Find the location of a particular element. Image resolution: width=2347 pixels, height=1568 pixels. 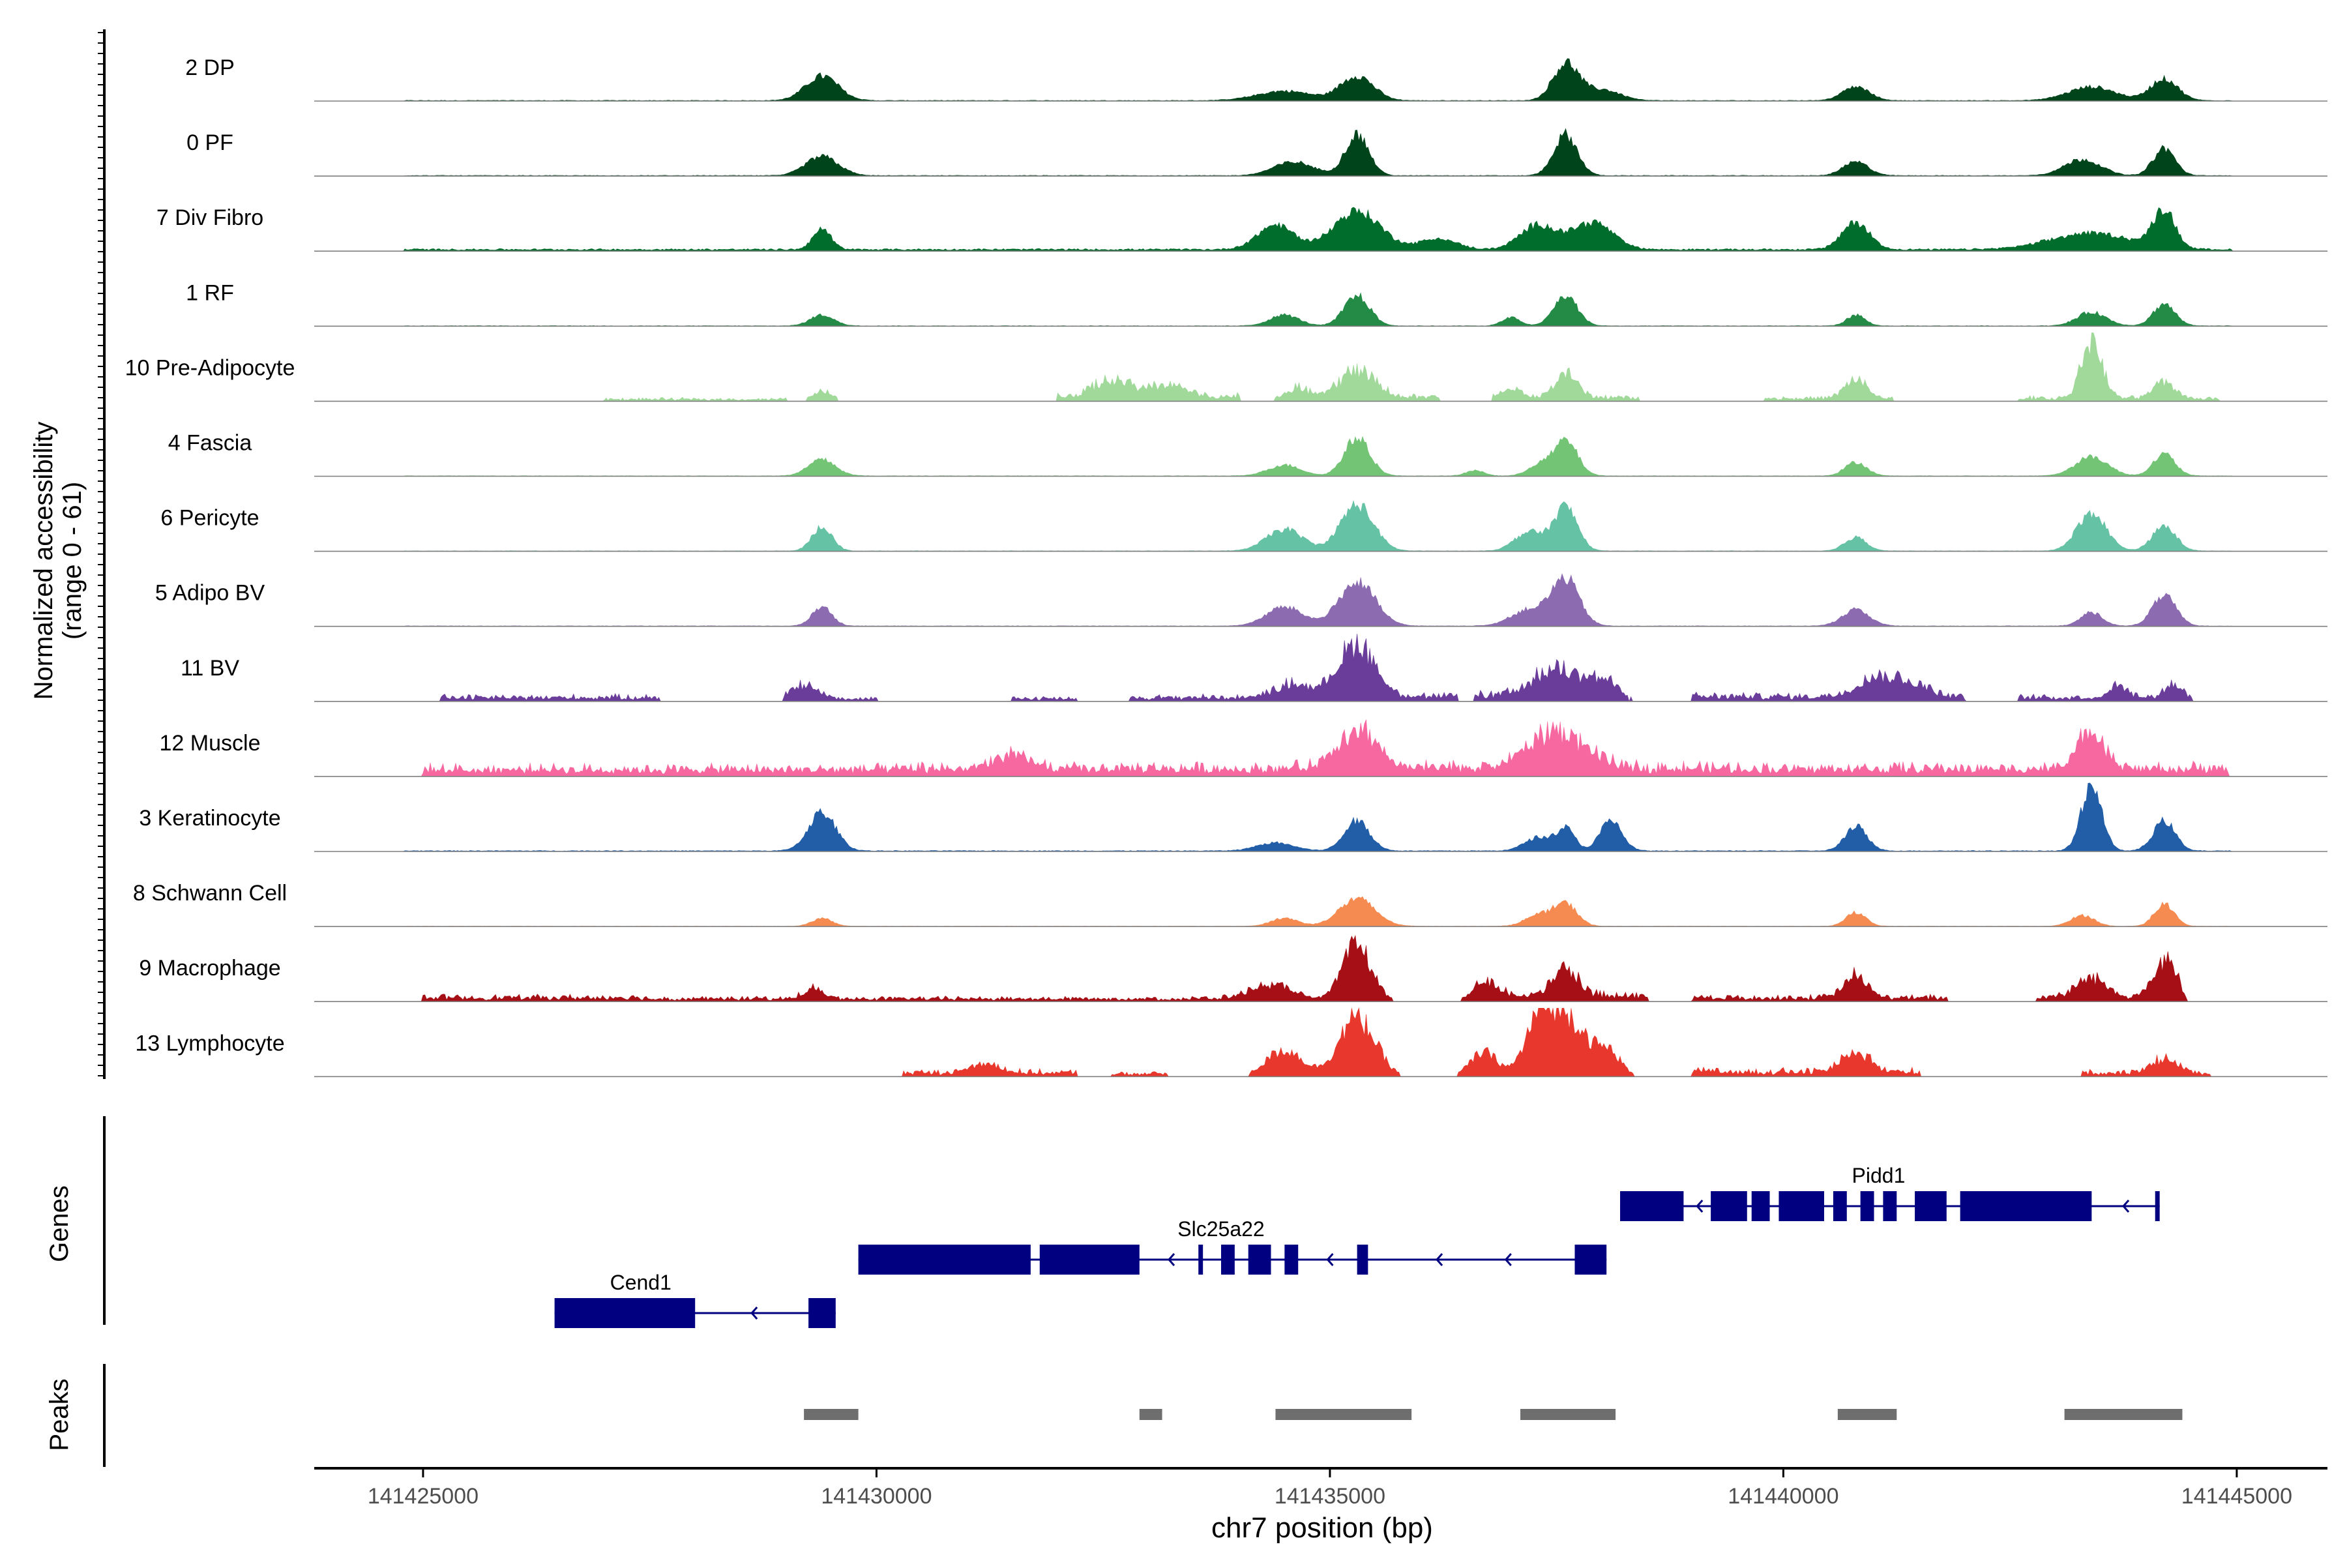

track-4-fascia: 4 Fascia is located at coordinates (1247, 454).